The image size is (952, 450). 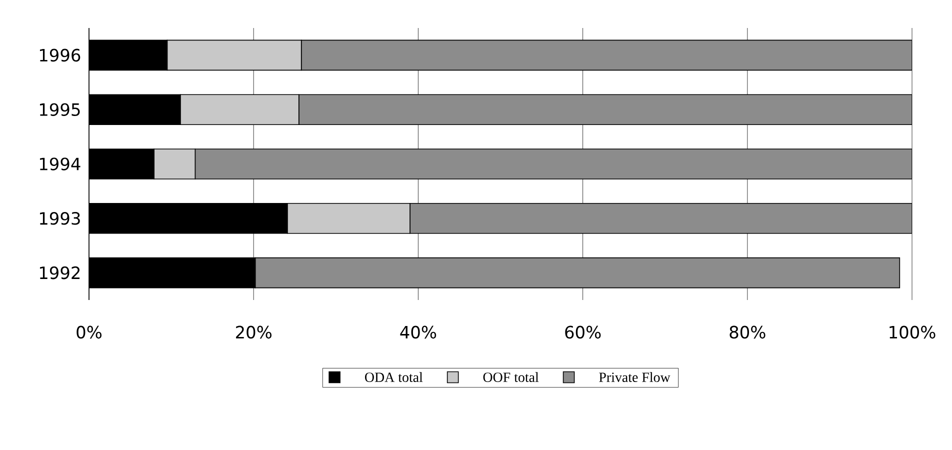 What do you see at coordinates (418, 332) in the screenshot?
I see `x-tick-label: 40%` at bounding box center [418, 332].